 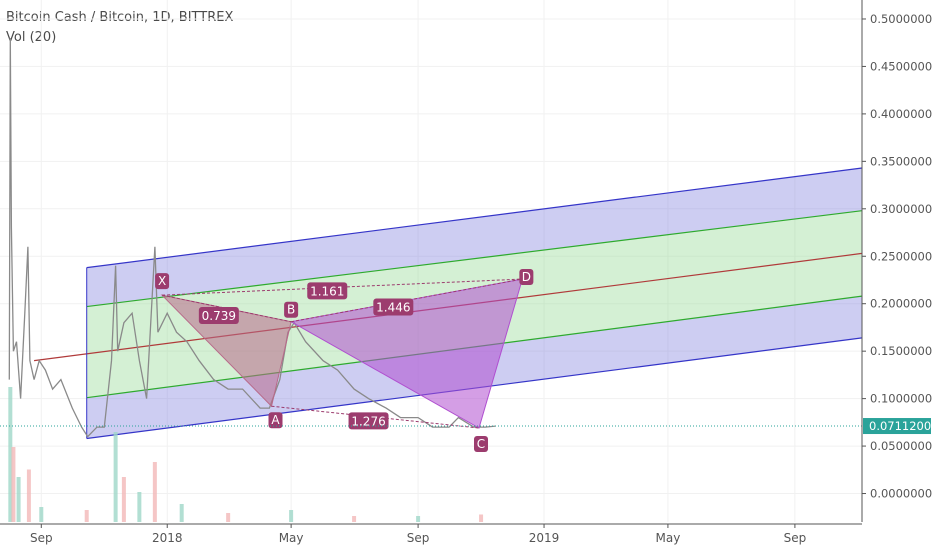 I want to click on pattern-point-label: C, so click(x=481, y=444).